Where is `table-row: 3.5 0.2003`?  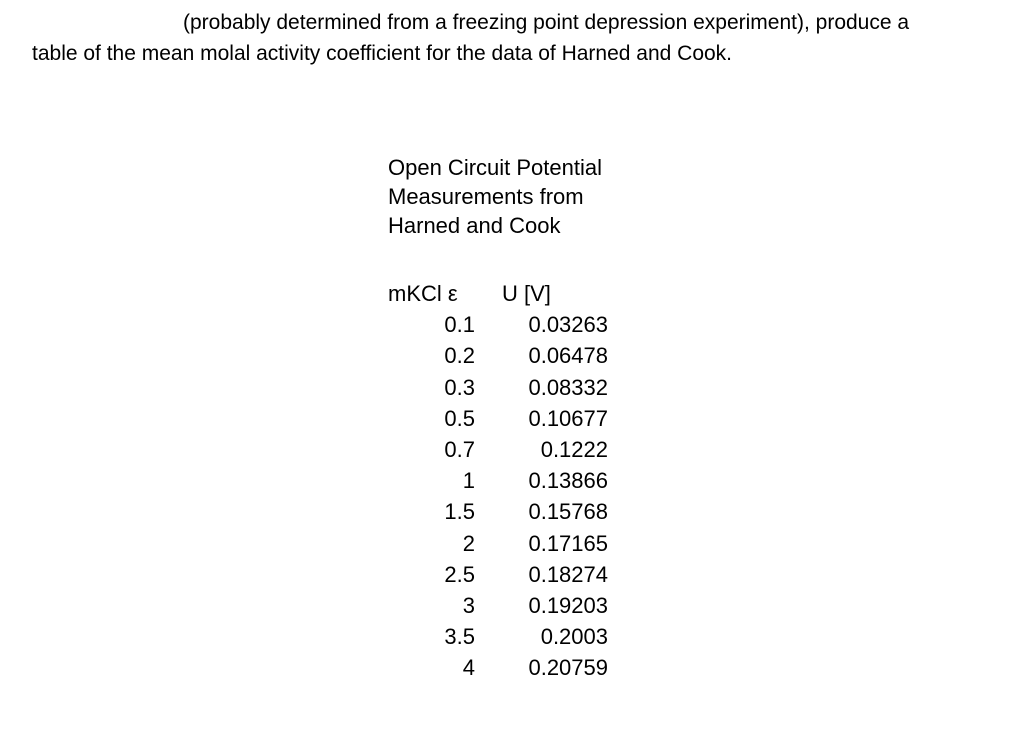
table-row: 3.5 0.2003 is located at coordinates (498, 636).